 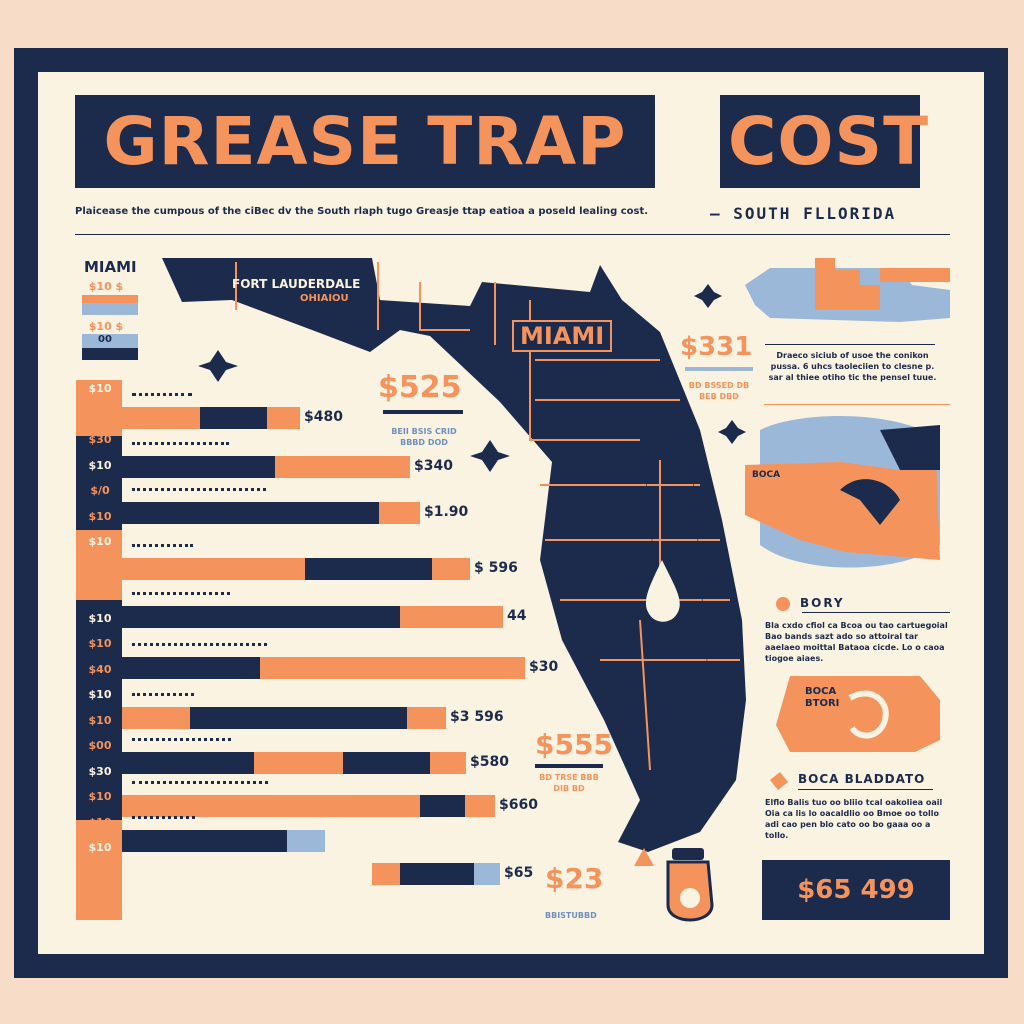 I want to click on city-sublabel: OHIAIOU, so click(x=324, y=298).